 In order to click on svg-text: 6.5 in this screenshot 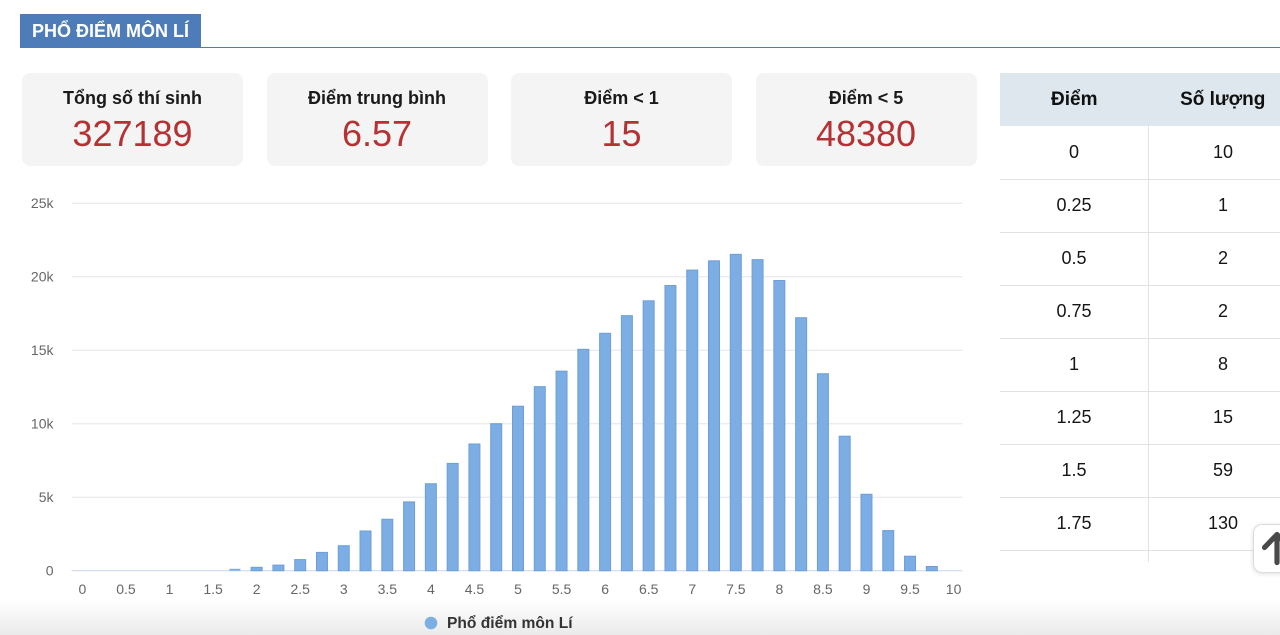, I will do `click(649, 589)`.